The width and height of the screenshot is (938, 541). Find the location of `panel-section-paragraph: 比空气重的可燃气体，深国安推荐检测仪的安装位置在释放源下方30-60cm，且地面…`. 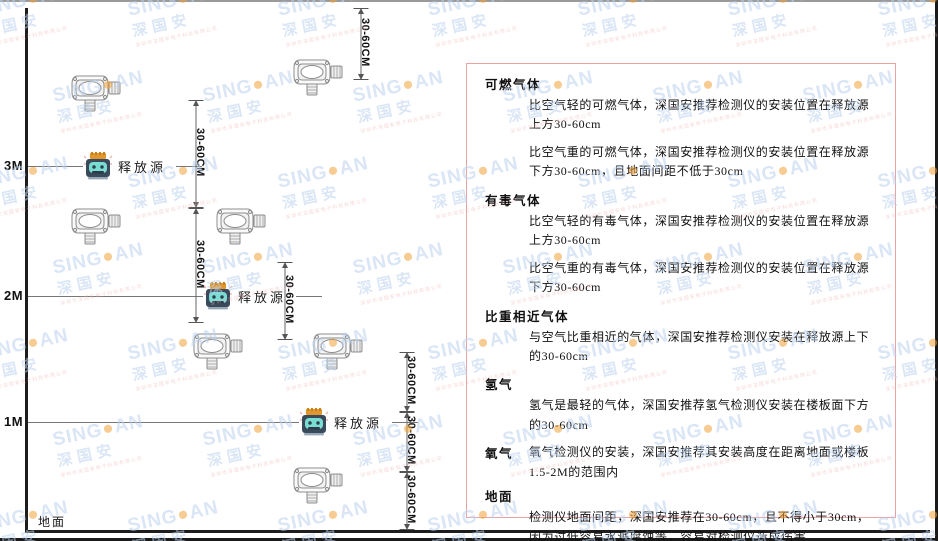

panel-section-paragraph: 比空气重的可燃气体，深国安推荐检测仪的安装位置在释放源下方30-60cm，且地面… is located at coordinates (699, 161).